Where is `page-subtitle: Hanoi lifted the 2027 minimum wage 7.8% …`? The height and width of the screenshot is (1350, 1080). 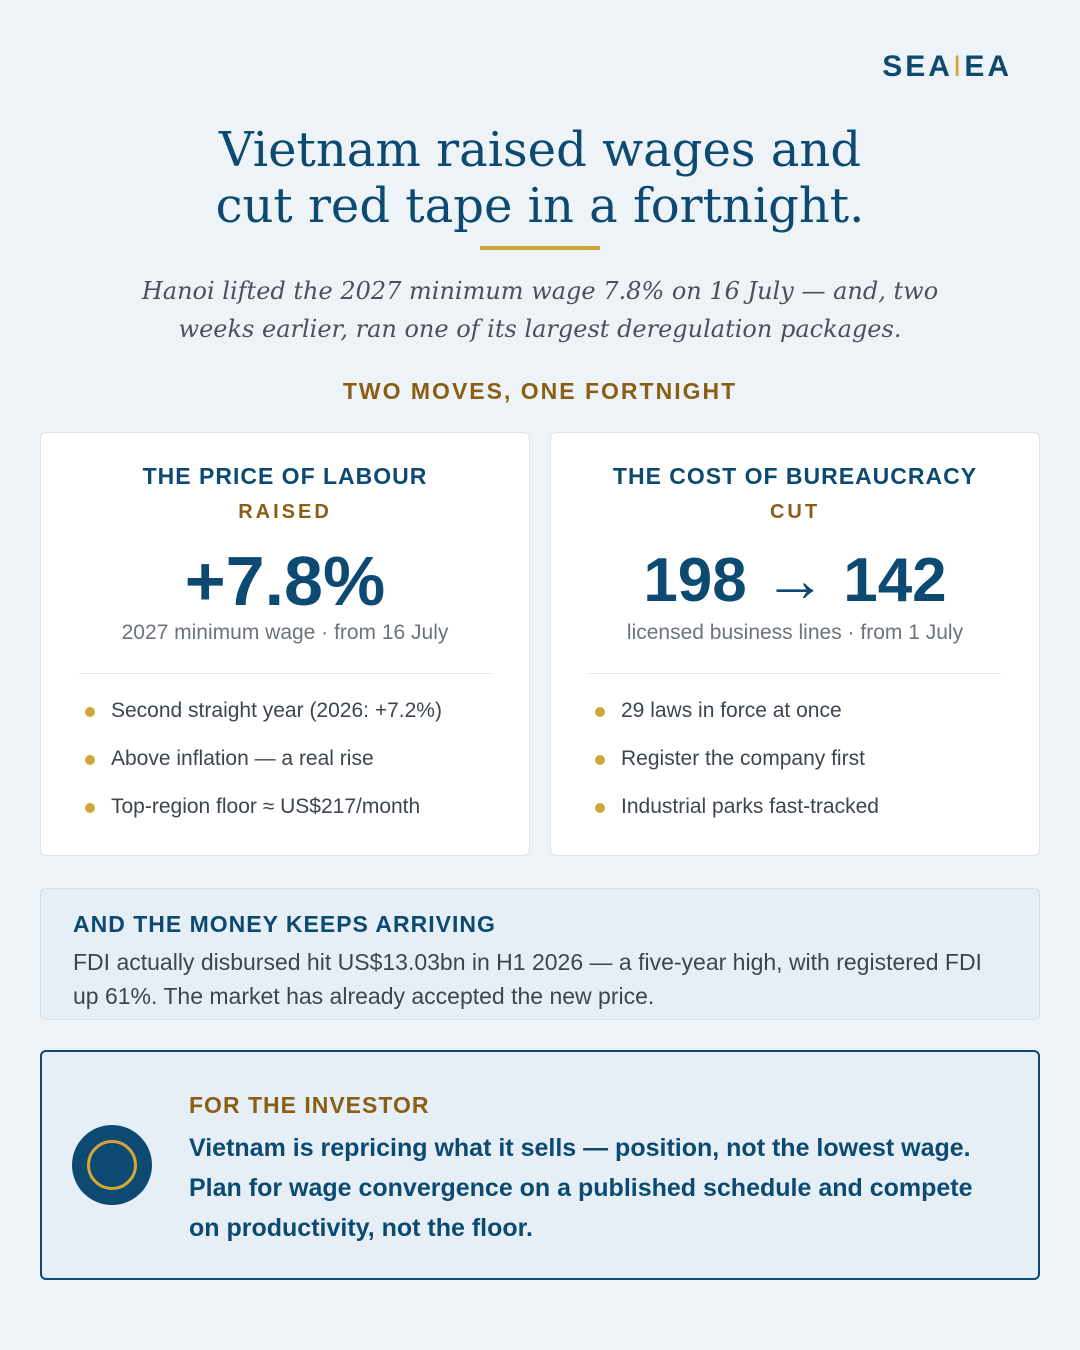
page-subtitle: Hanoi lifted the 2027 minimum wage 7.8% … is located at coordinates (540, 310).